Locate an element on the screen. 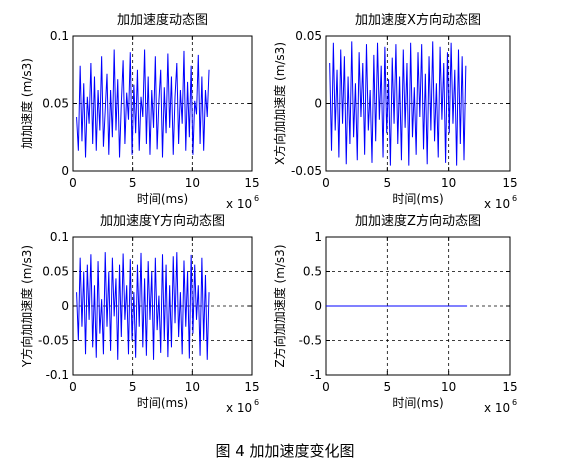  y-axis-label: X方向加加速度 (m/s3) is located at coordinates (279, 103).